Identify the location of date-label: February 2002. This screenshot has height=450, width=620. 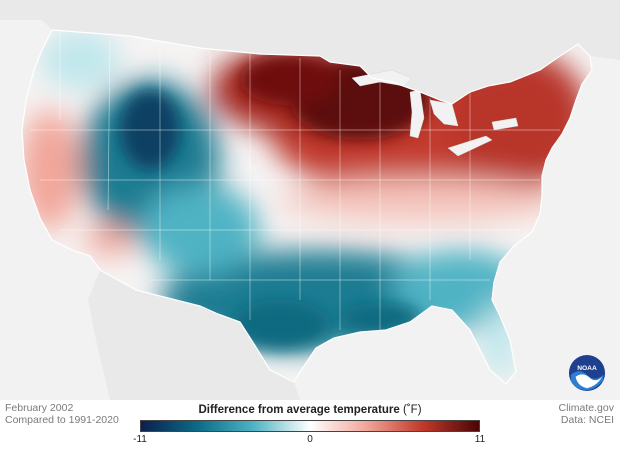
(39, 408).